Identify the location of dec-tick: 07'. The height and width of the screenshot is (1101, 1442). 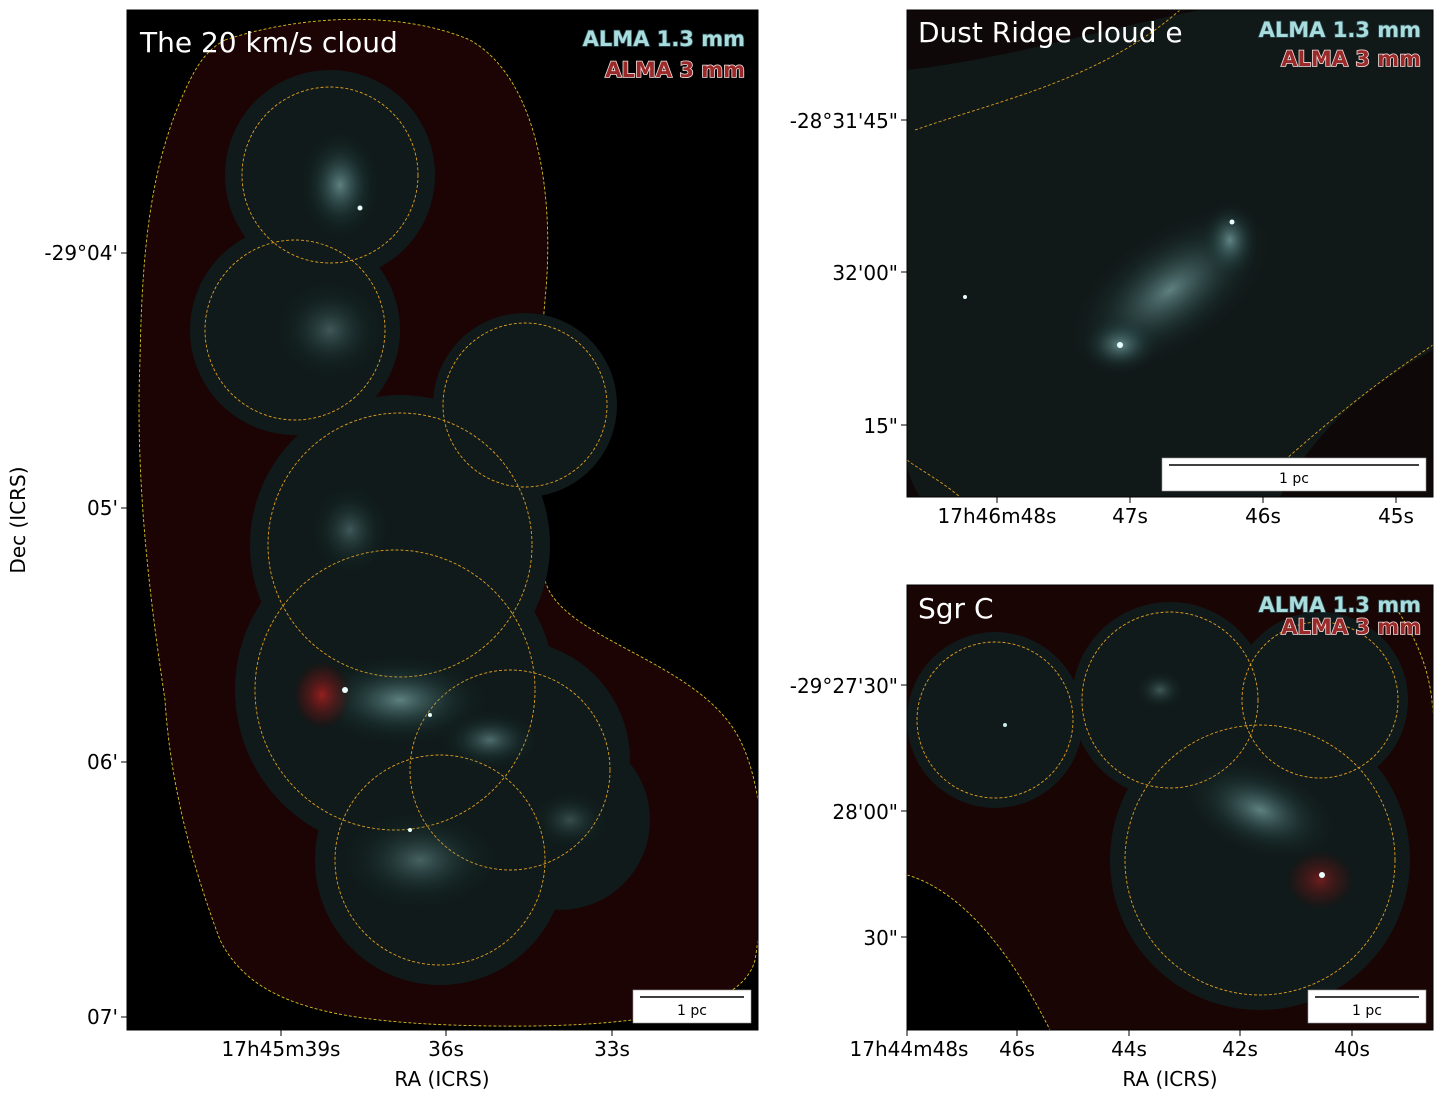
(102, 1017).